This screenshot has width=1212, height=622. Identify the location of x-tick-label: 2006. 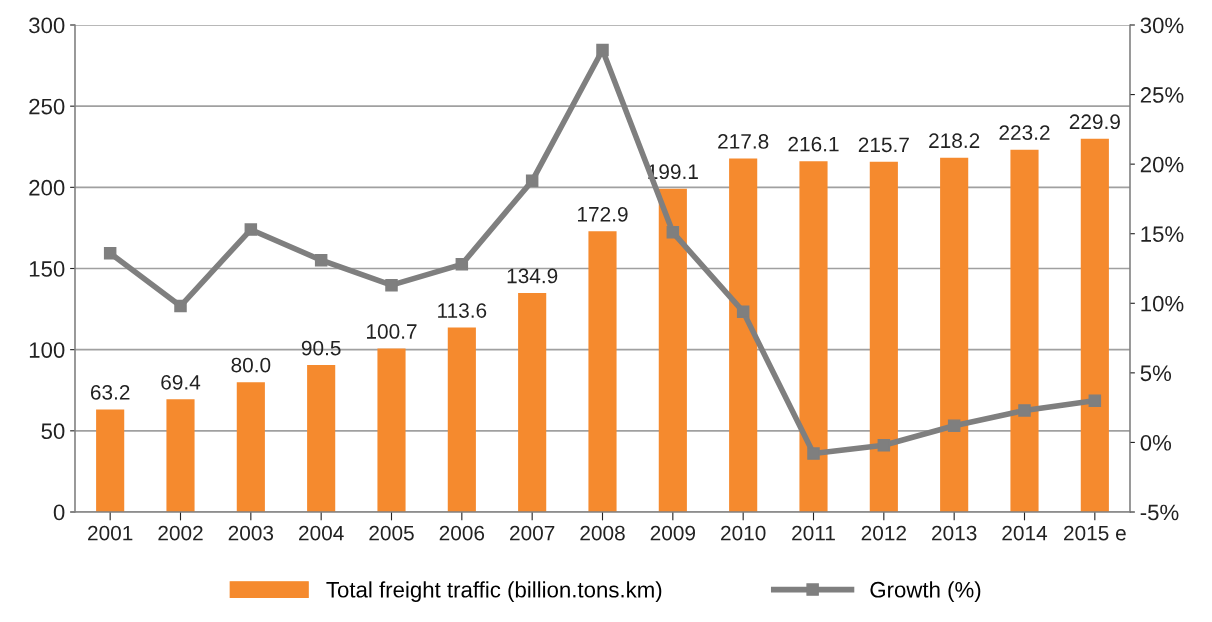
(462, 533).